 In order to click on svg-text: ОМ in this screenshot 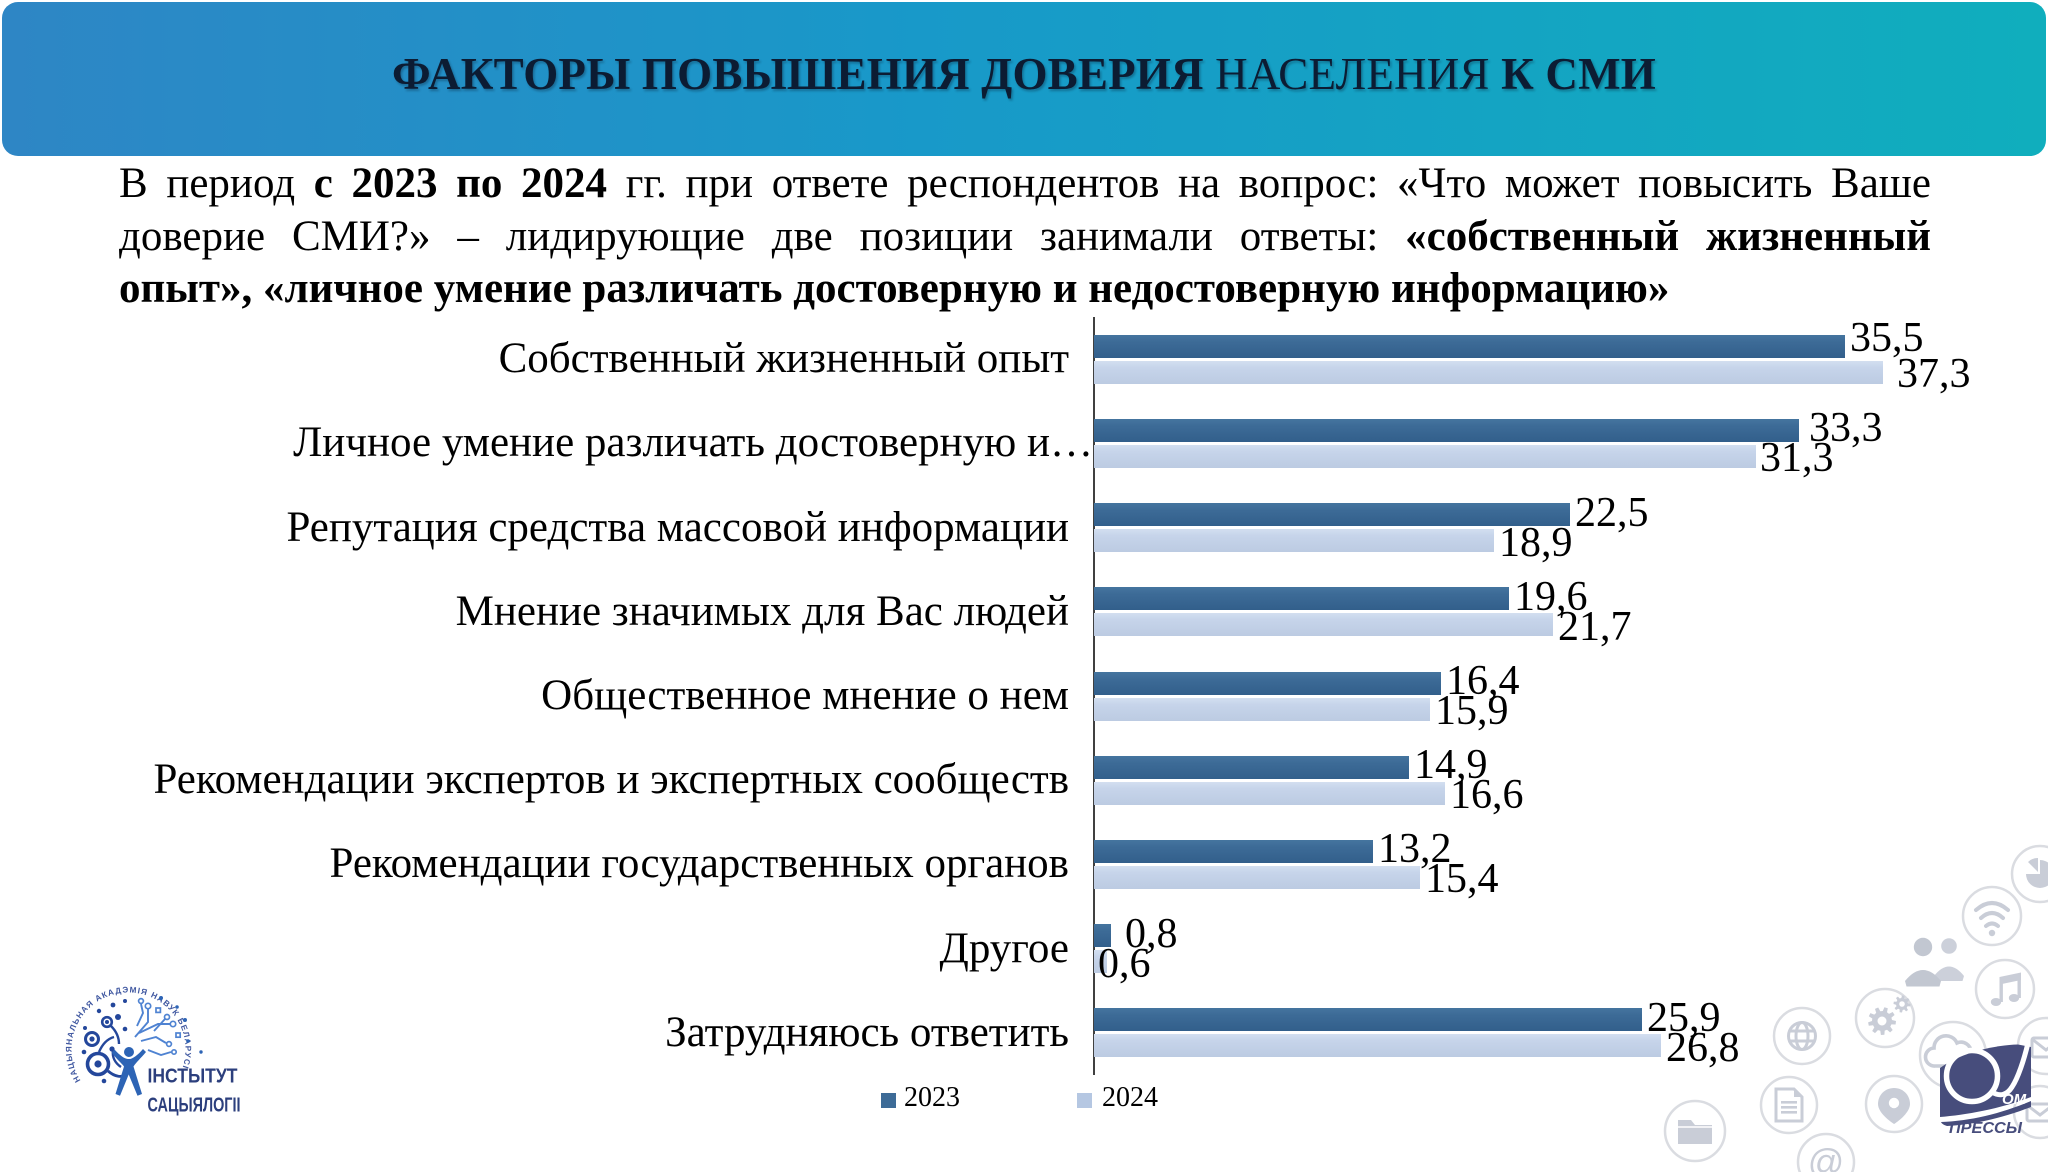, I will do `click(2014, 1099)`.